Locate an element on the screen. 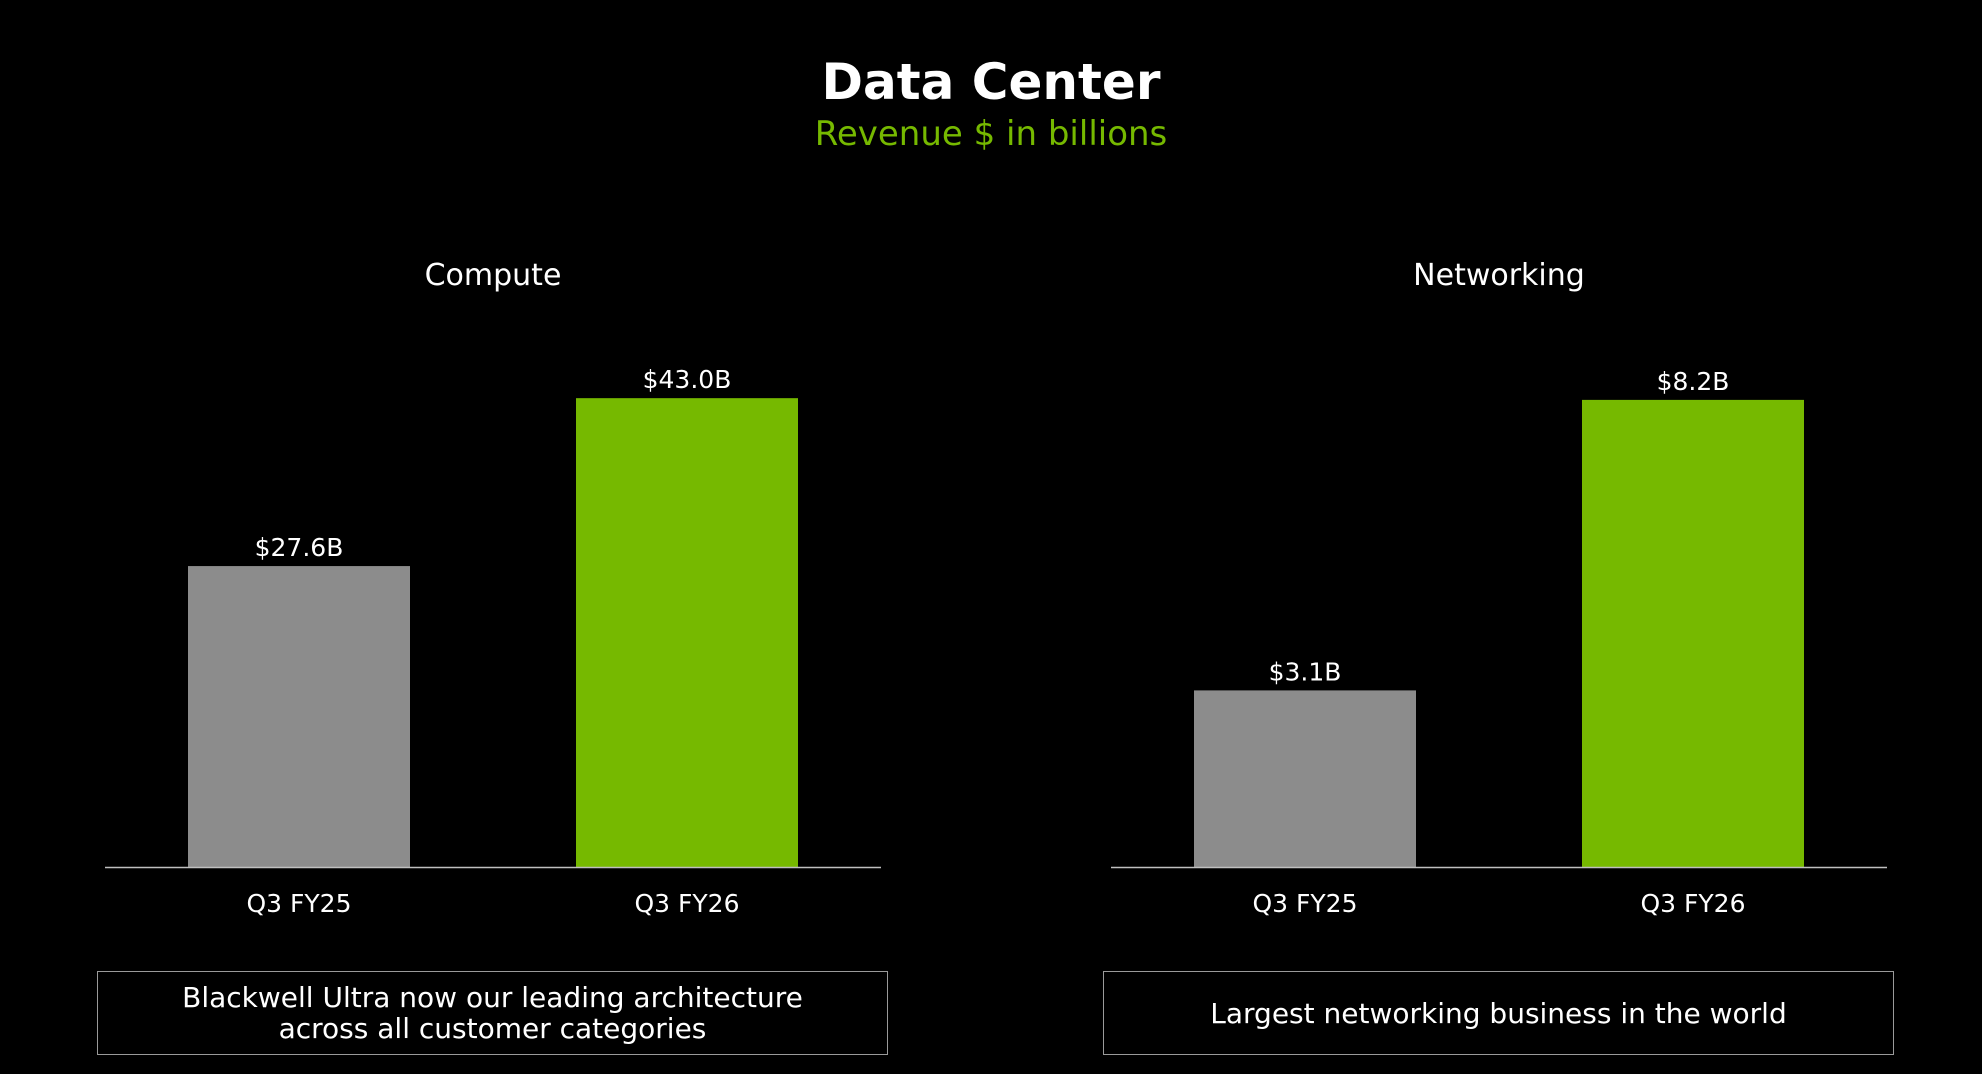  compute-data-label: $43.0B is located at coordinates (687, 379).